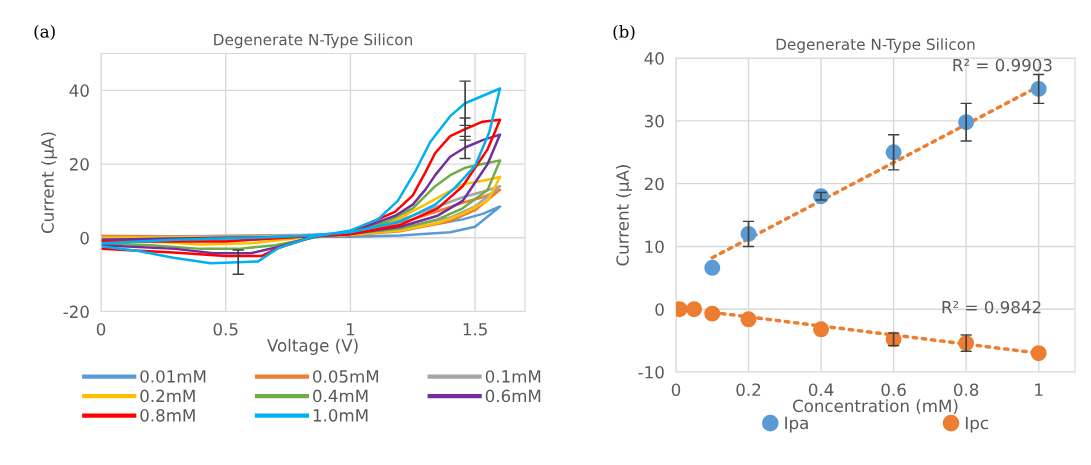  Describe the element at coordinates (346, 376) in the screenshot. I see `legend-label: 0.05mM` at that location.